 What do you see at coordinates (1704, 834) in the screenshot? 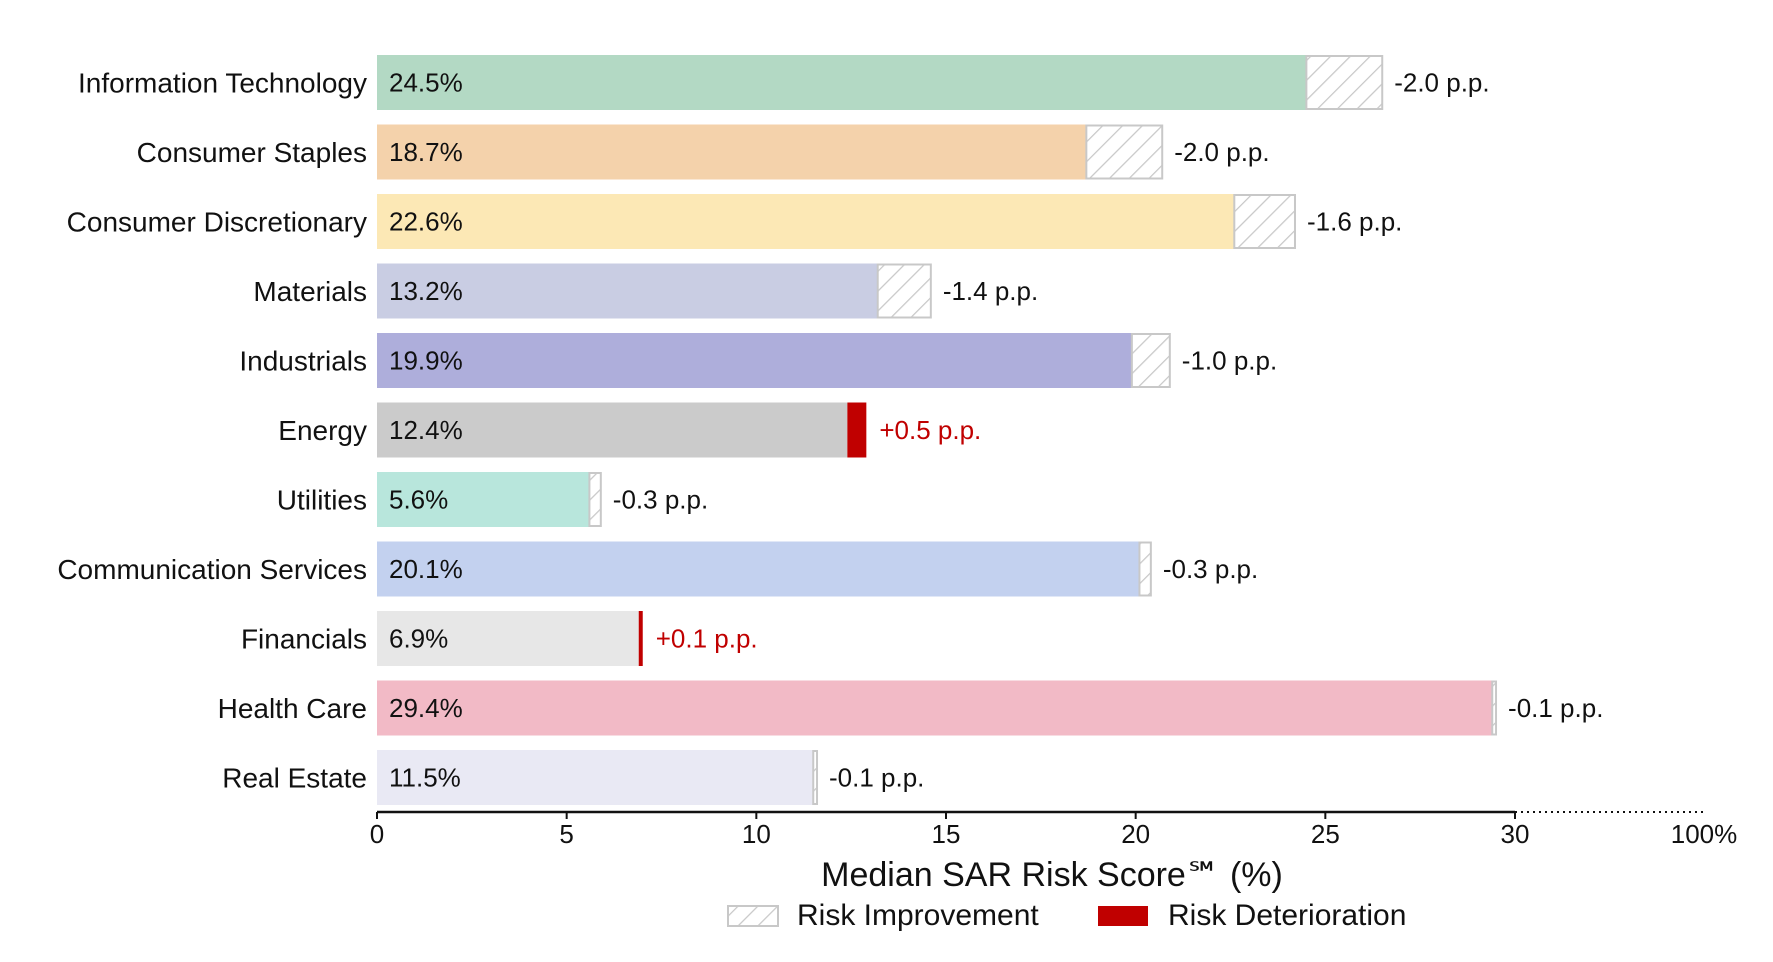
I see `x-tick-label-100: 100%` at bounding box center [1704, 834].